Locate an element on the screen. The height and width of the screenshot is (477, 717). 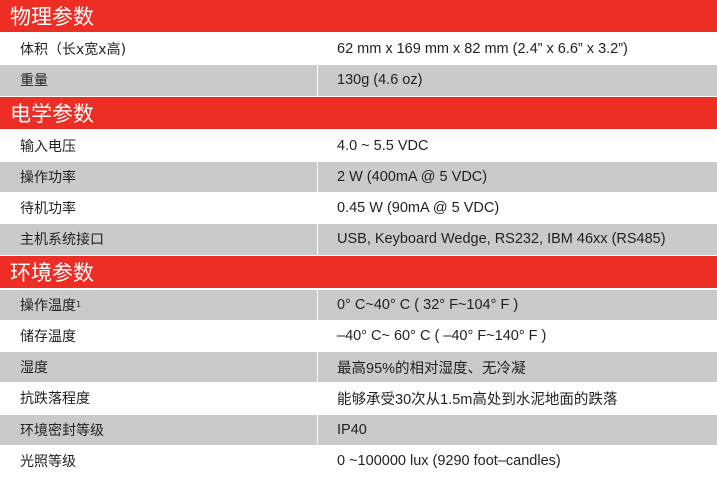
row-label: 储存温度 is located at coordinates (159, 335).